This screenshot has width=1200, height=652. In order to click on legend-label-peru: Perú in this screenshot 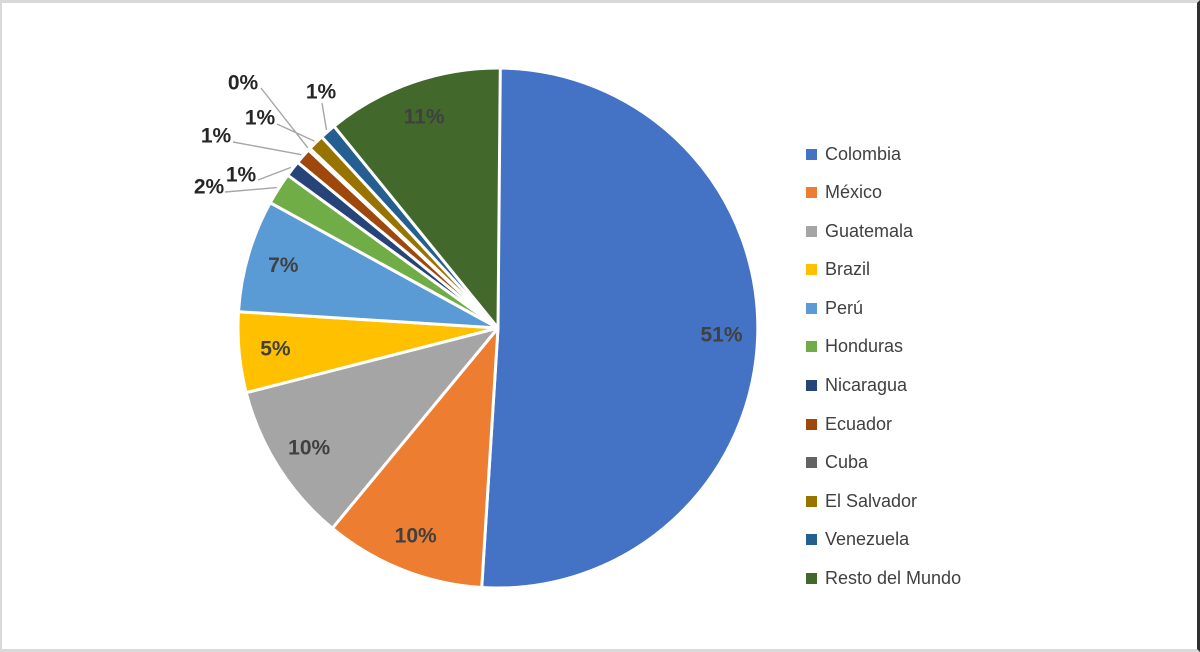, I will do `click(844, 307)`.